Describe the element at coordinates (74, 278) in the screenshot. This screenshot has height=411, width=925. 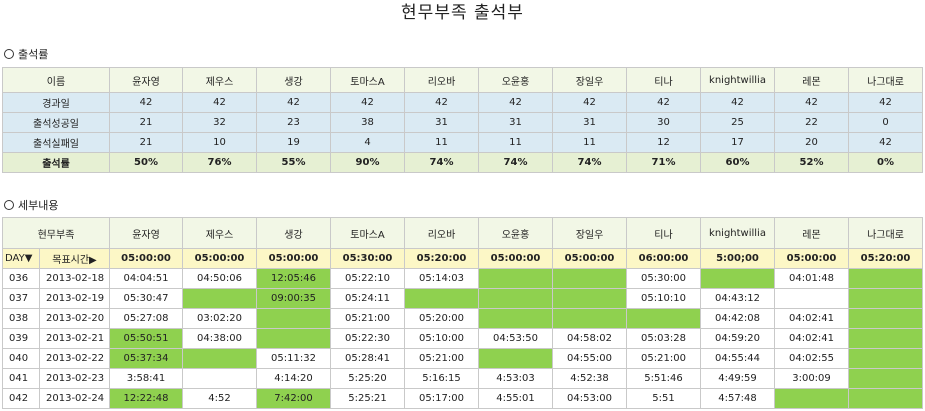
I see `date-cell: 2013-02-18` at that location.